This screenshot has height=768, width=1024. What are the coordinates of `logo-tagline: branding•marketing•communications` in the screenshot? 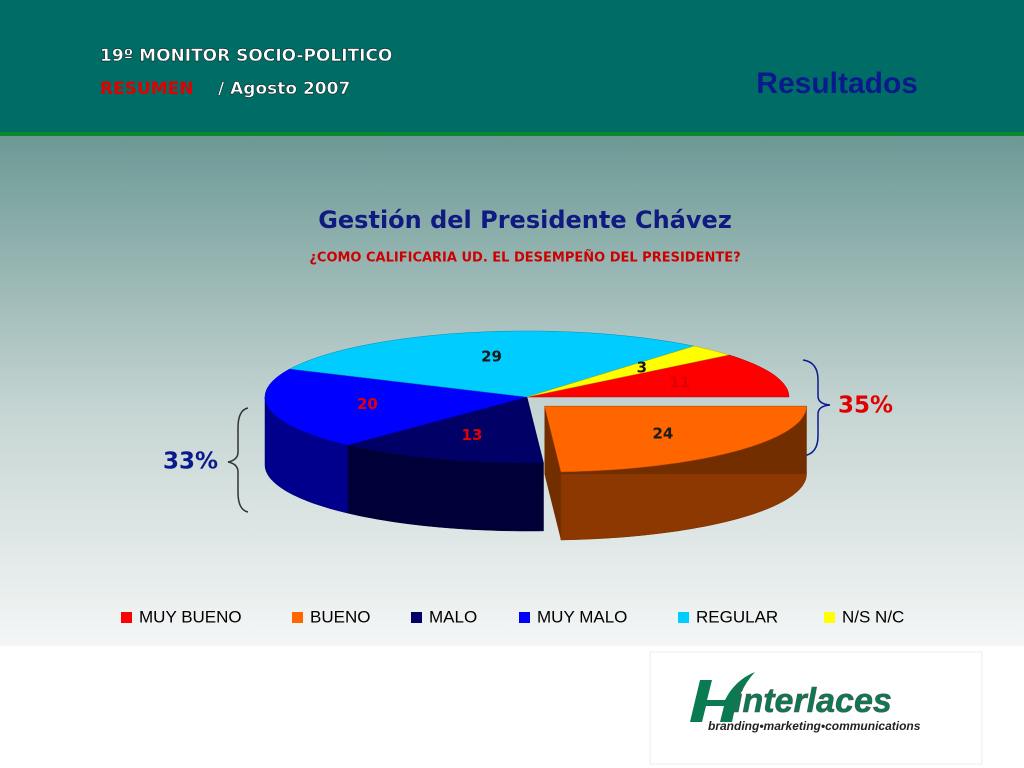 It's located at (814, 726).